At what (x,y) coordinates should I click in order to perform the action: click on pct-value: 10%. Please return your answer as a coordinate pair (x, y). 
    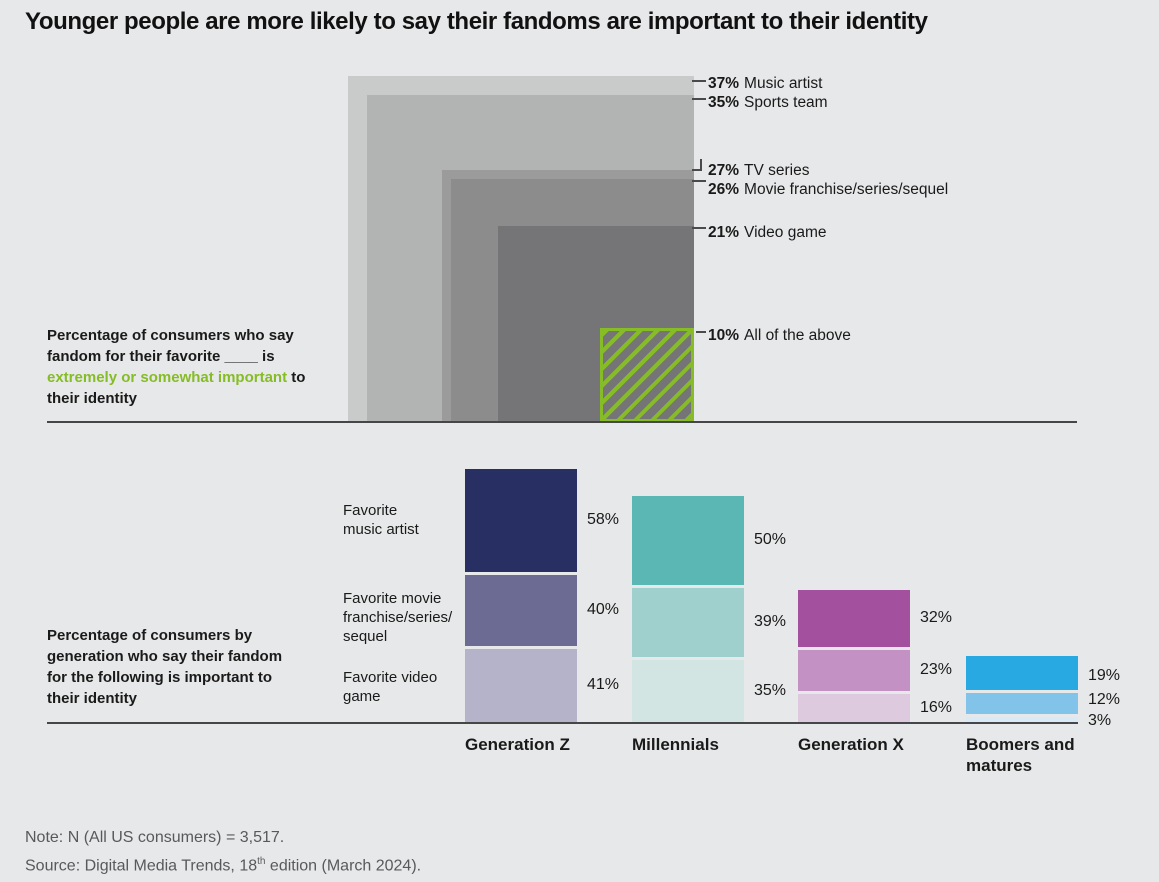
    Looking at the image, I should click on (724, 335).